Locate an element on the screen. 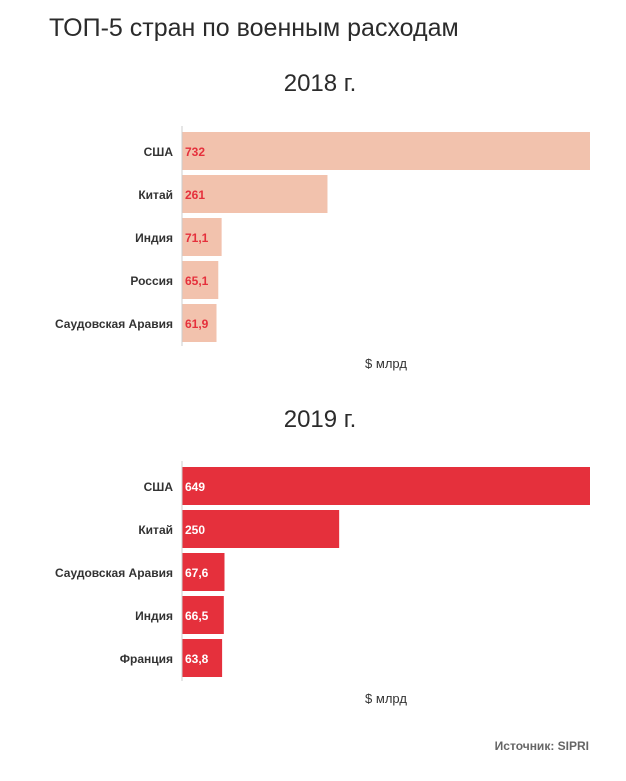  category-label: Россия is located at coordinates (151, 281).